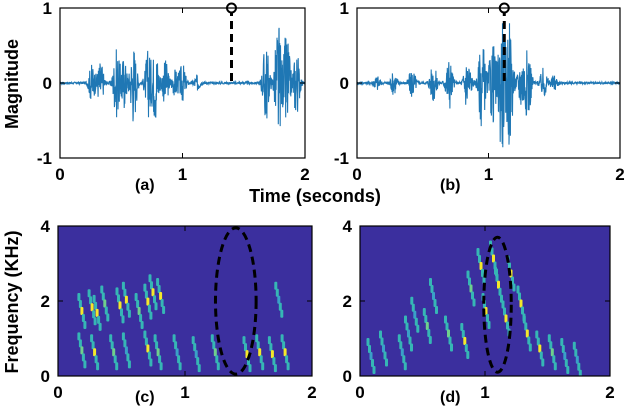  What do you see at coordinates (47, 9) in the screenshot?
I see `y-tick-label: 1` at bounding box center [47, 9].